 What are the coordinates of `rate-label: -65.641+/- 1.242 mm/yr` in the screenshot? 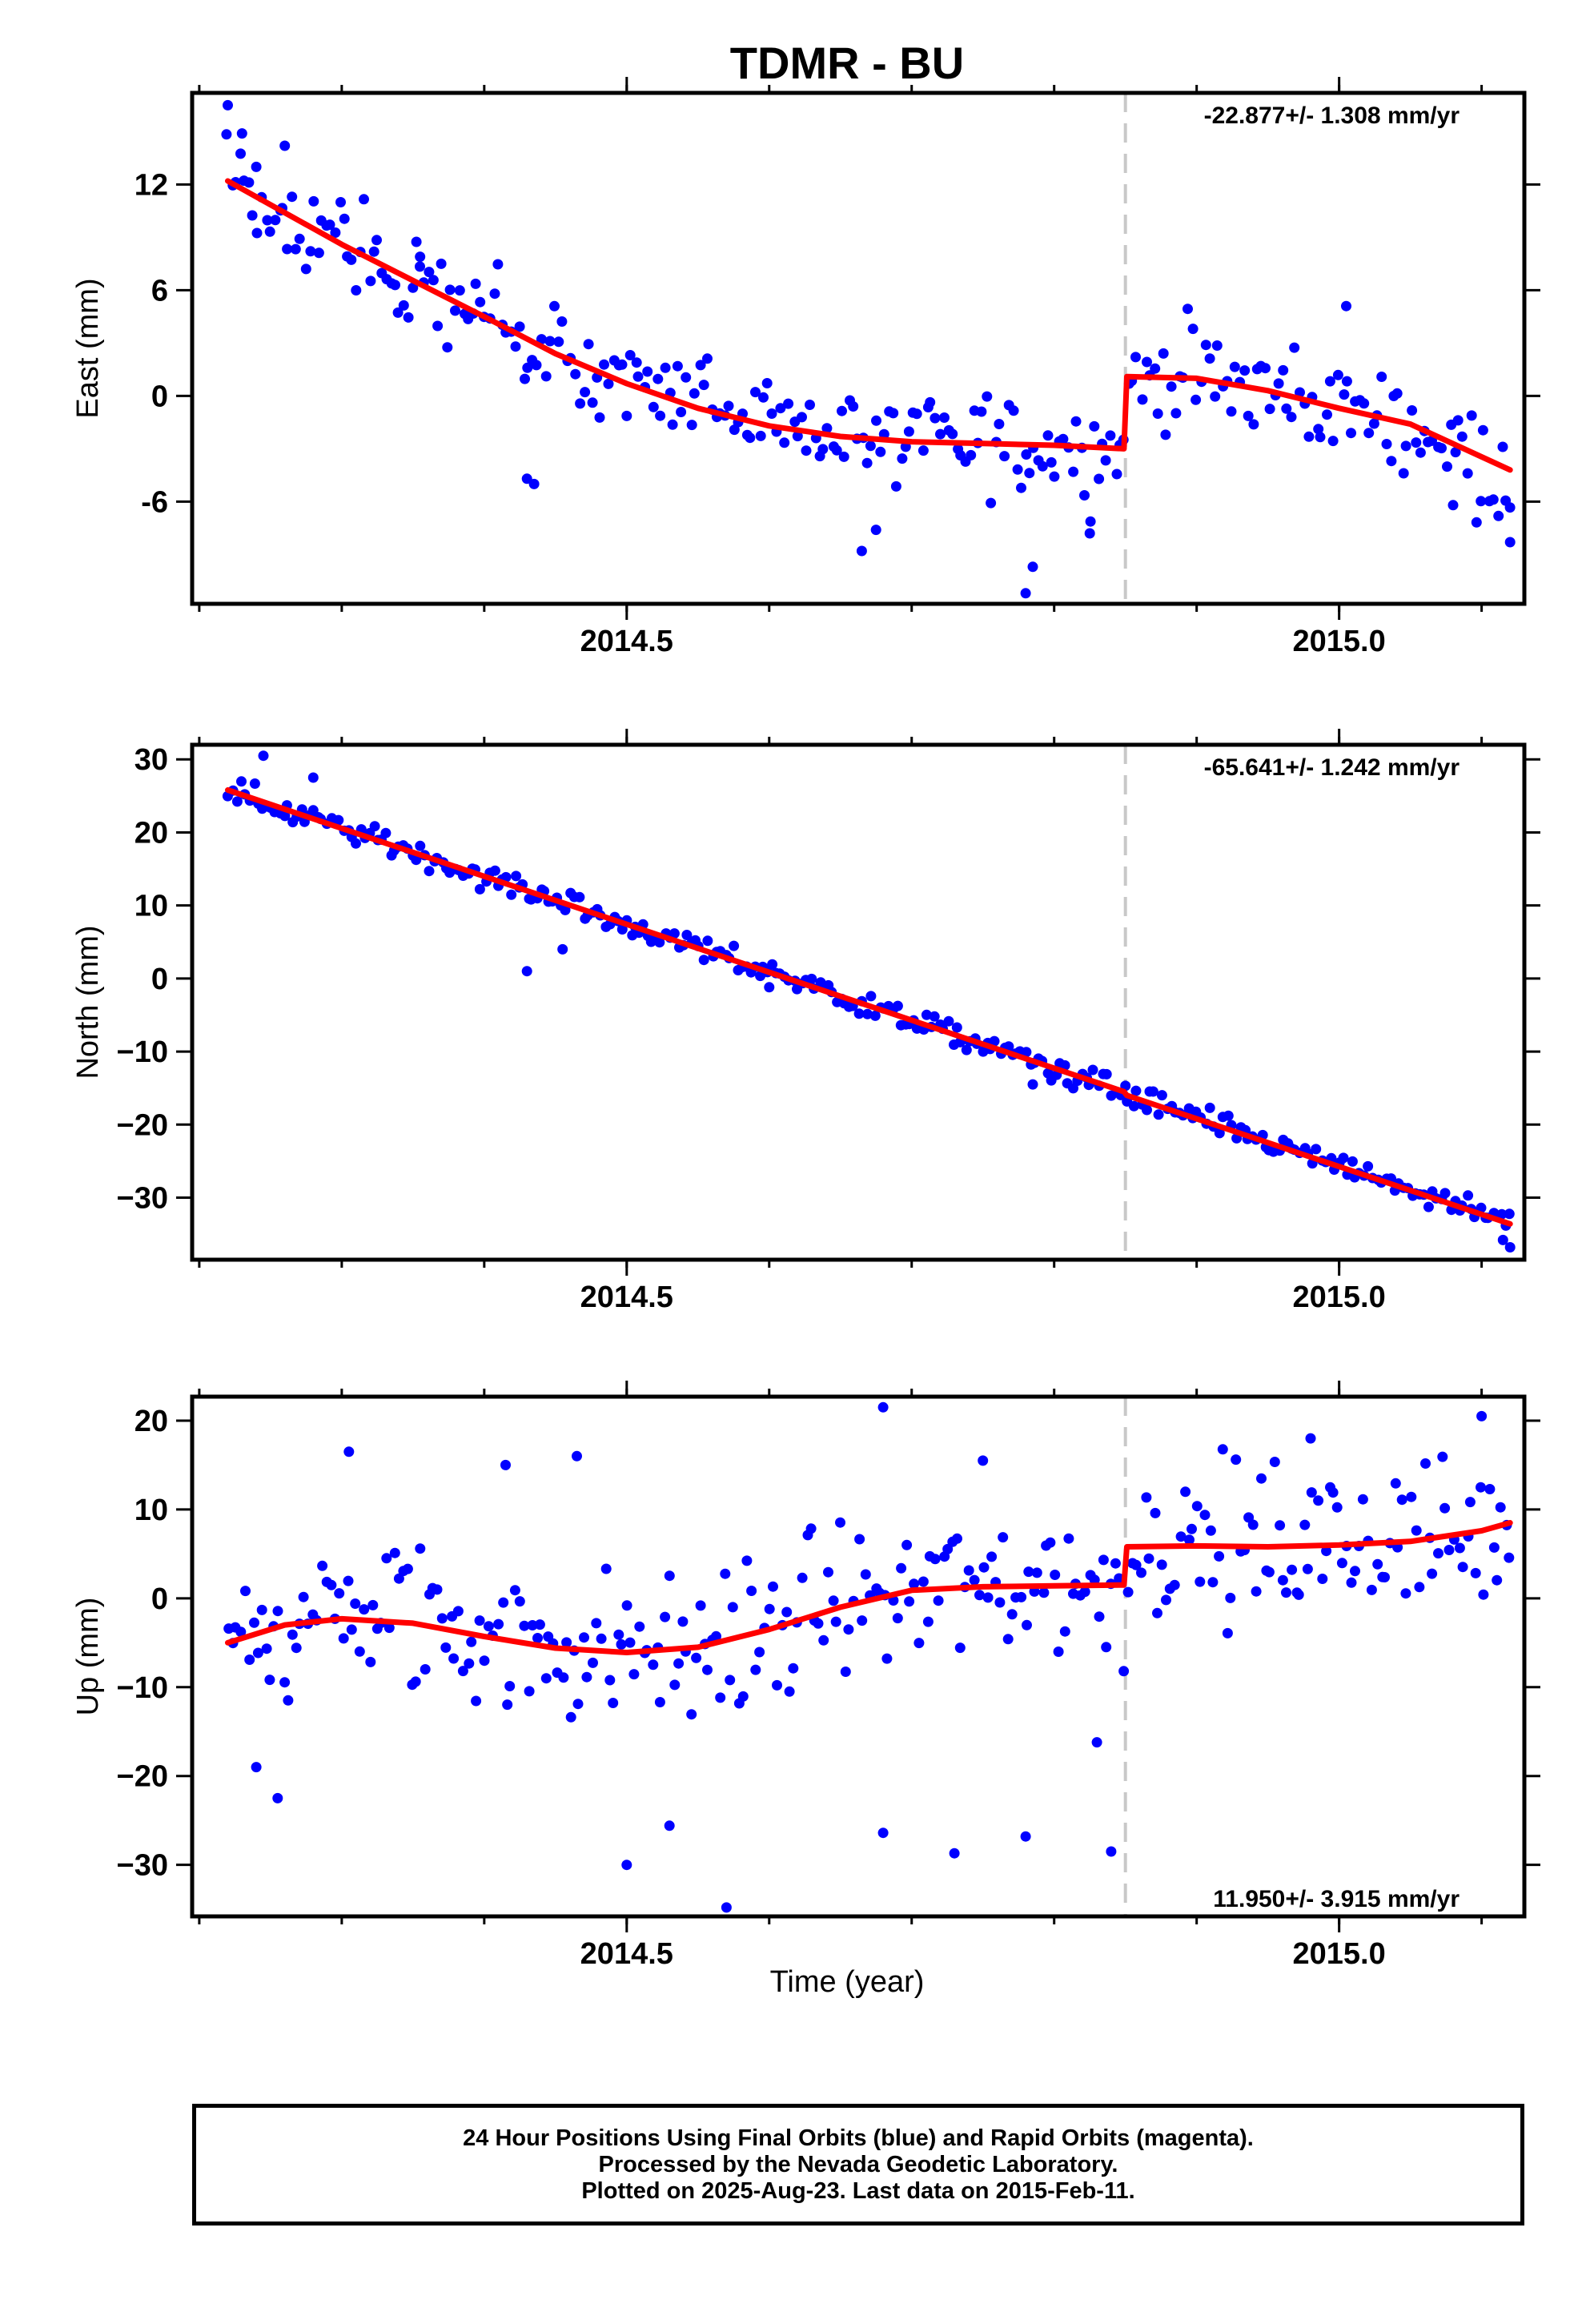 It's located at (1332, 767).